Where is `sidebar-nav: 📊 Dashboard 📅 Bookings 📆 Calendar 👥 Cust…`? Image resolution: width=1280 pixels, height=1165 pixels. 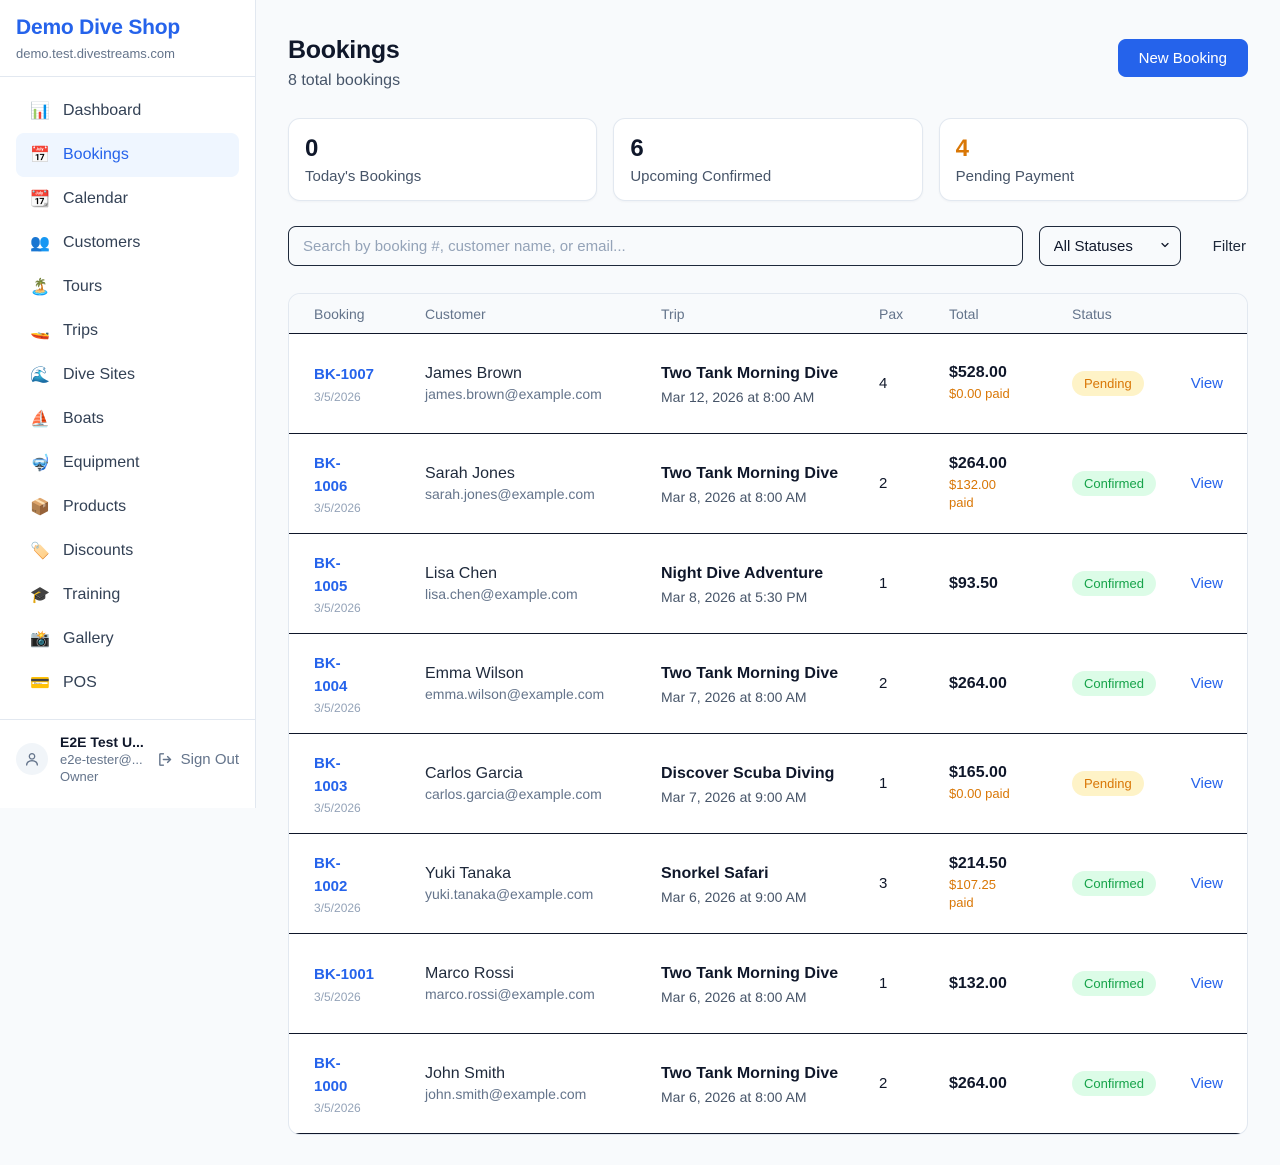
sidebar-nav: 📊 Dashboard 📅 Bookings 📆 Calendar 👥 Cust… is located at coordinates (127, 395).